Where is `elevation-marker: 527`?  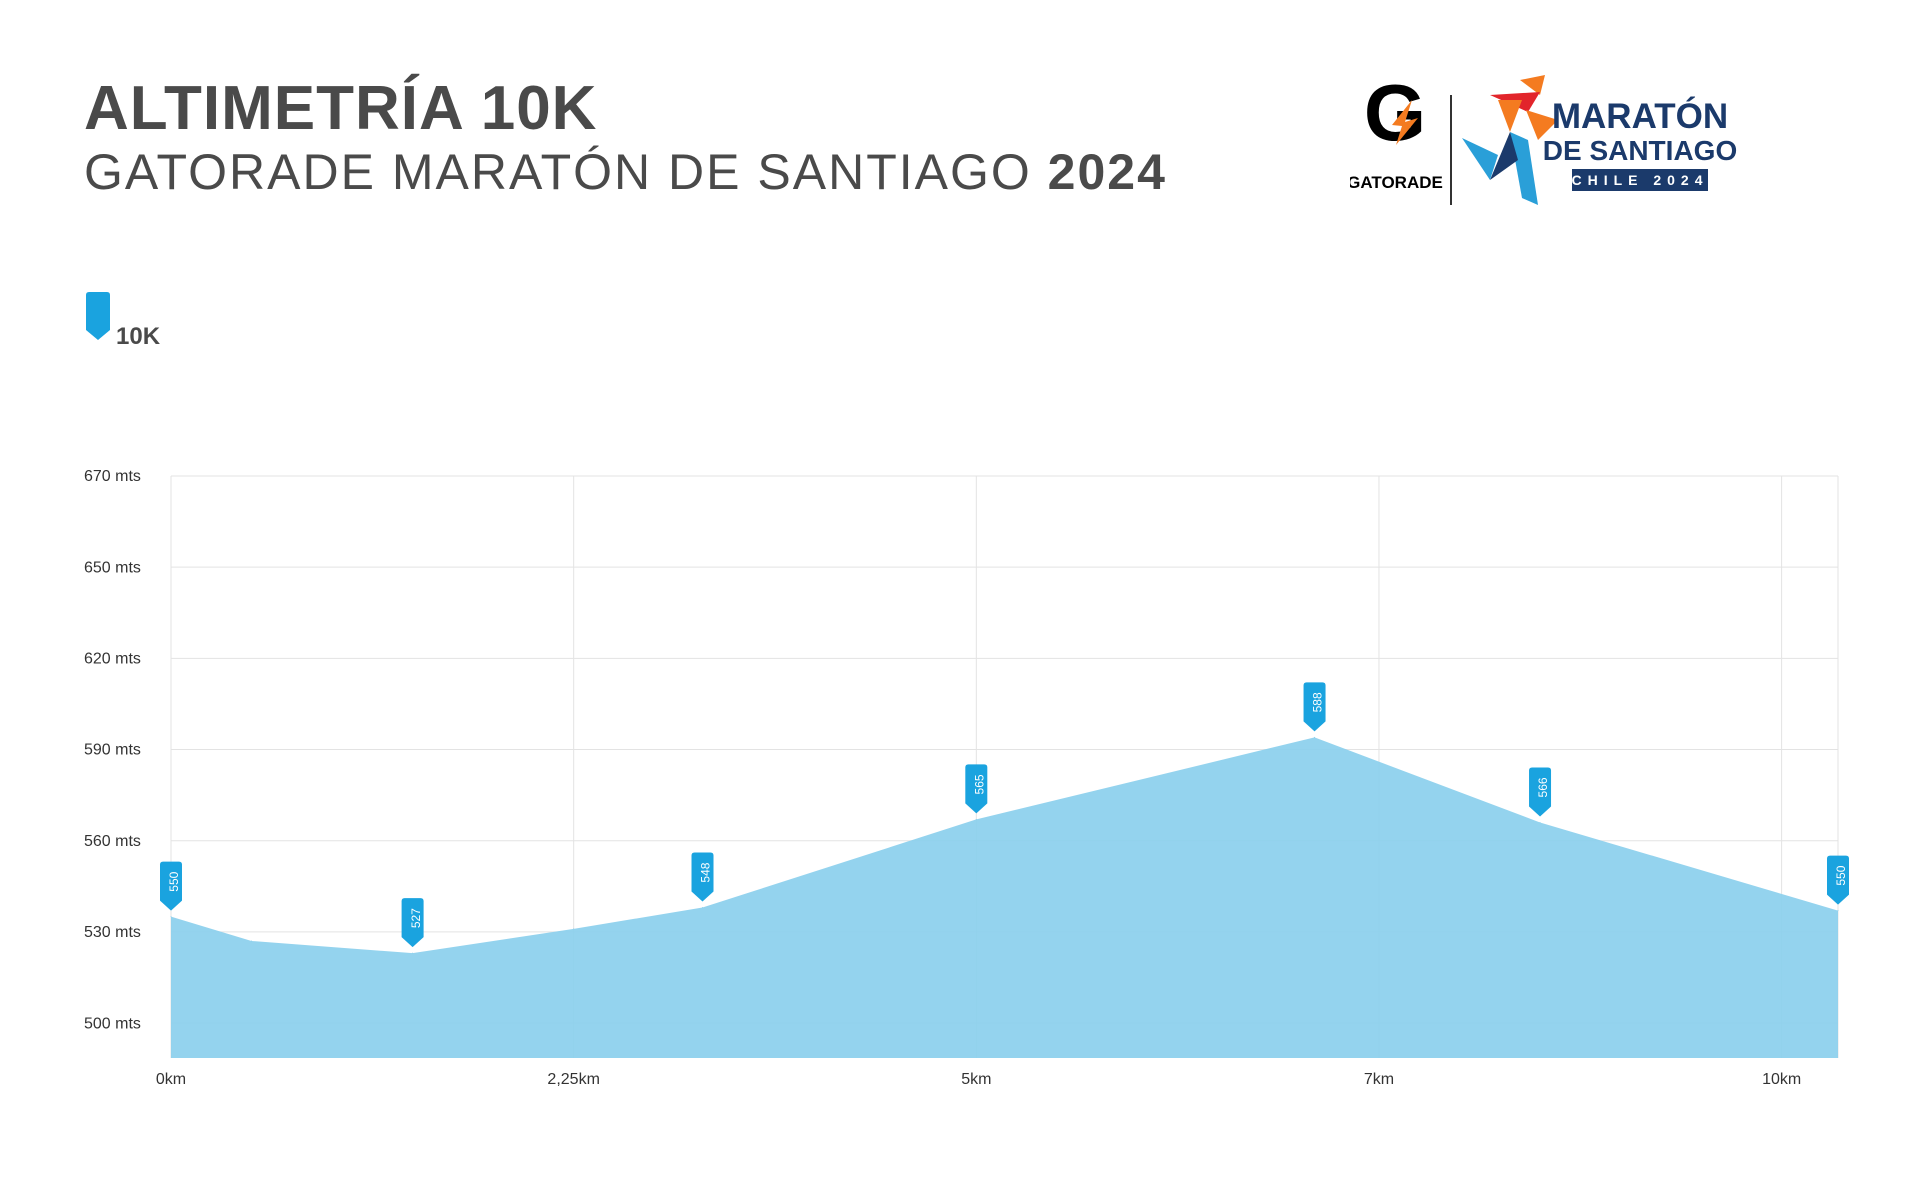
elevation-marker: 527 is located at coordinates (412, 923).